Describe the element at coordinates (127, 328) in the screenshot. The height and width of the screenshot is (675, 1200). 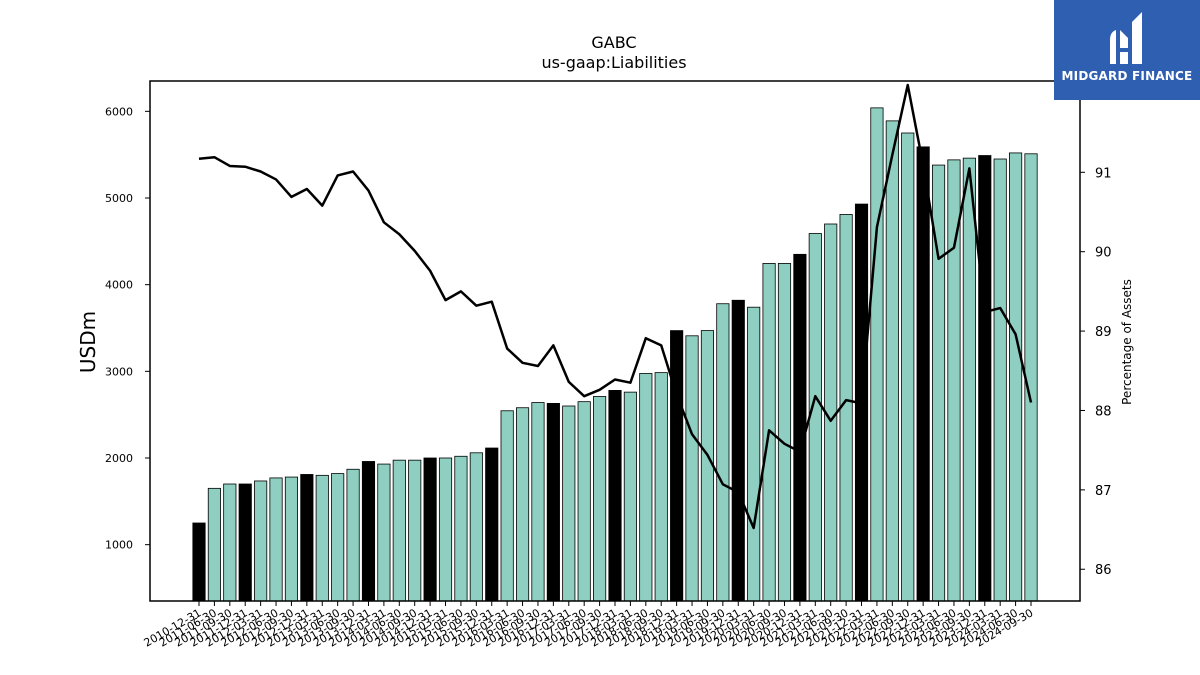
I see `left-axis: 1000 2000 3000 4000 5000 6000` at that location.